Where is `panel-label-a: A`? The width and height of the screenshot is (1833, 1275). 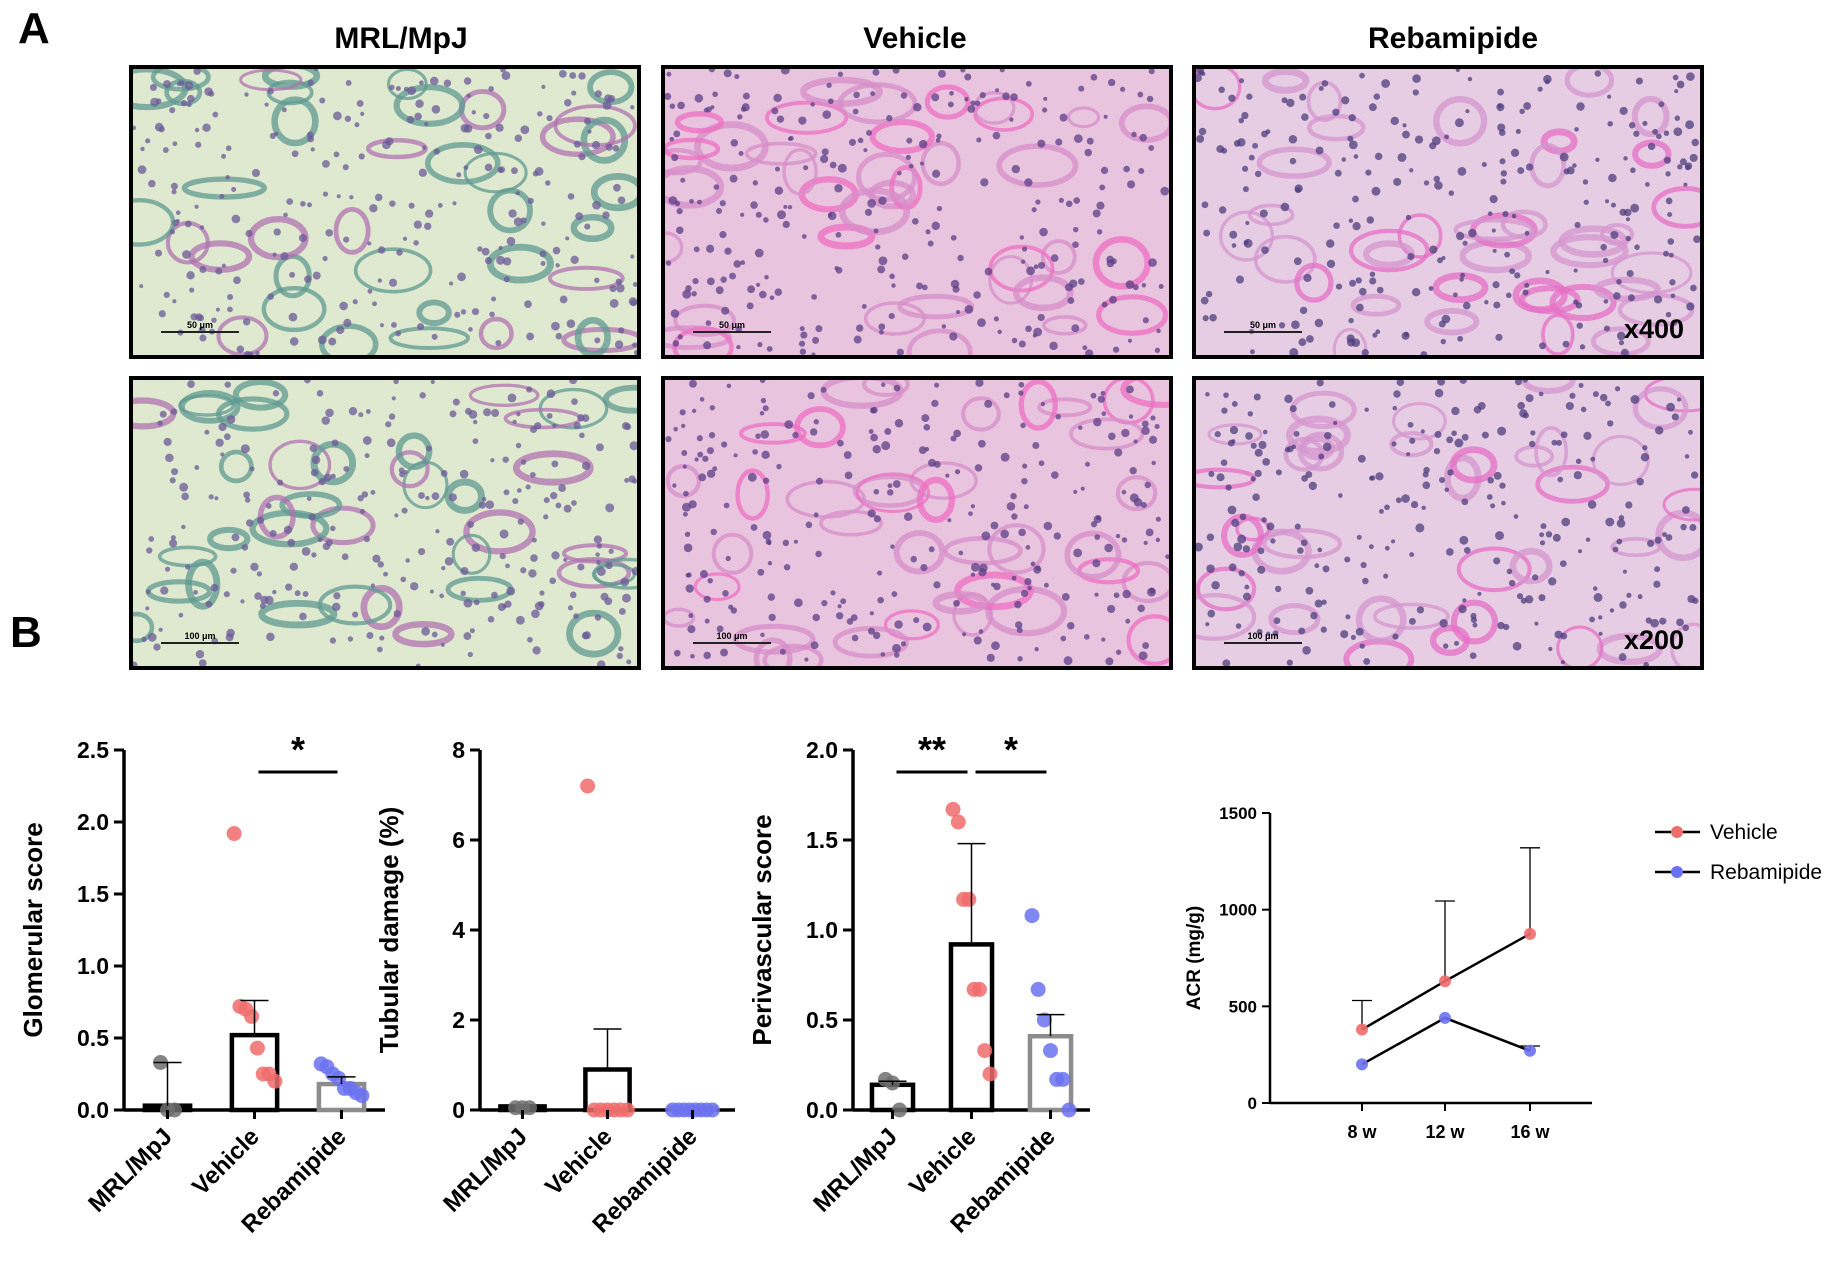 panel-label-a: A is located at coordinates (34, 28).